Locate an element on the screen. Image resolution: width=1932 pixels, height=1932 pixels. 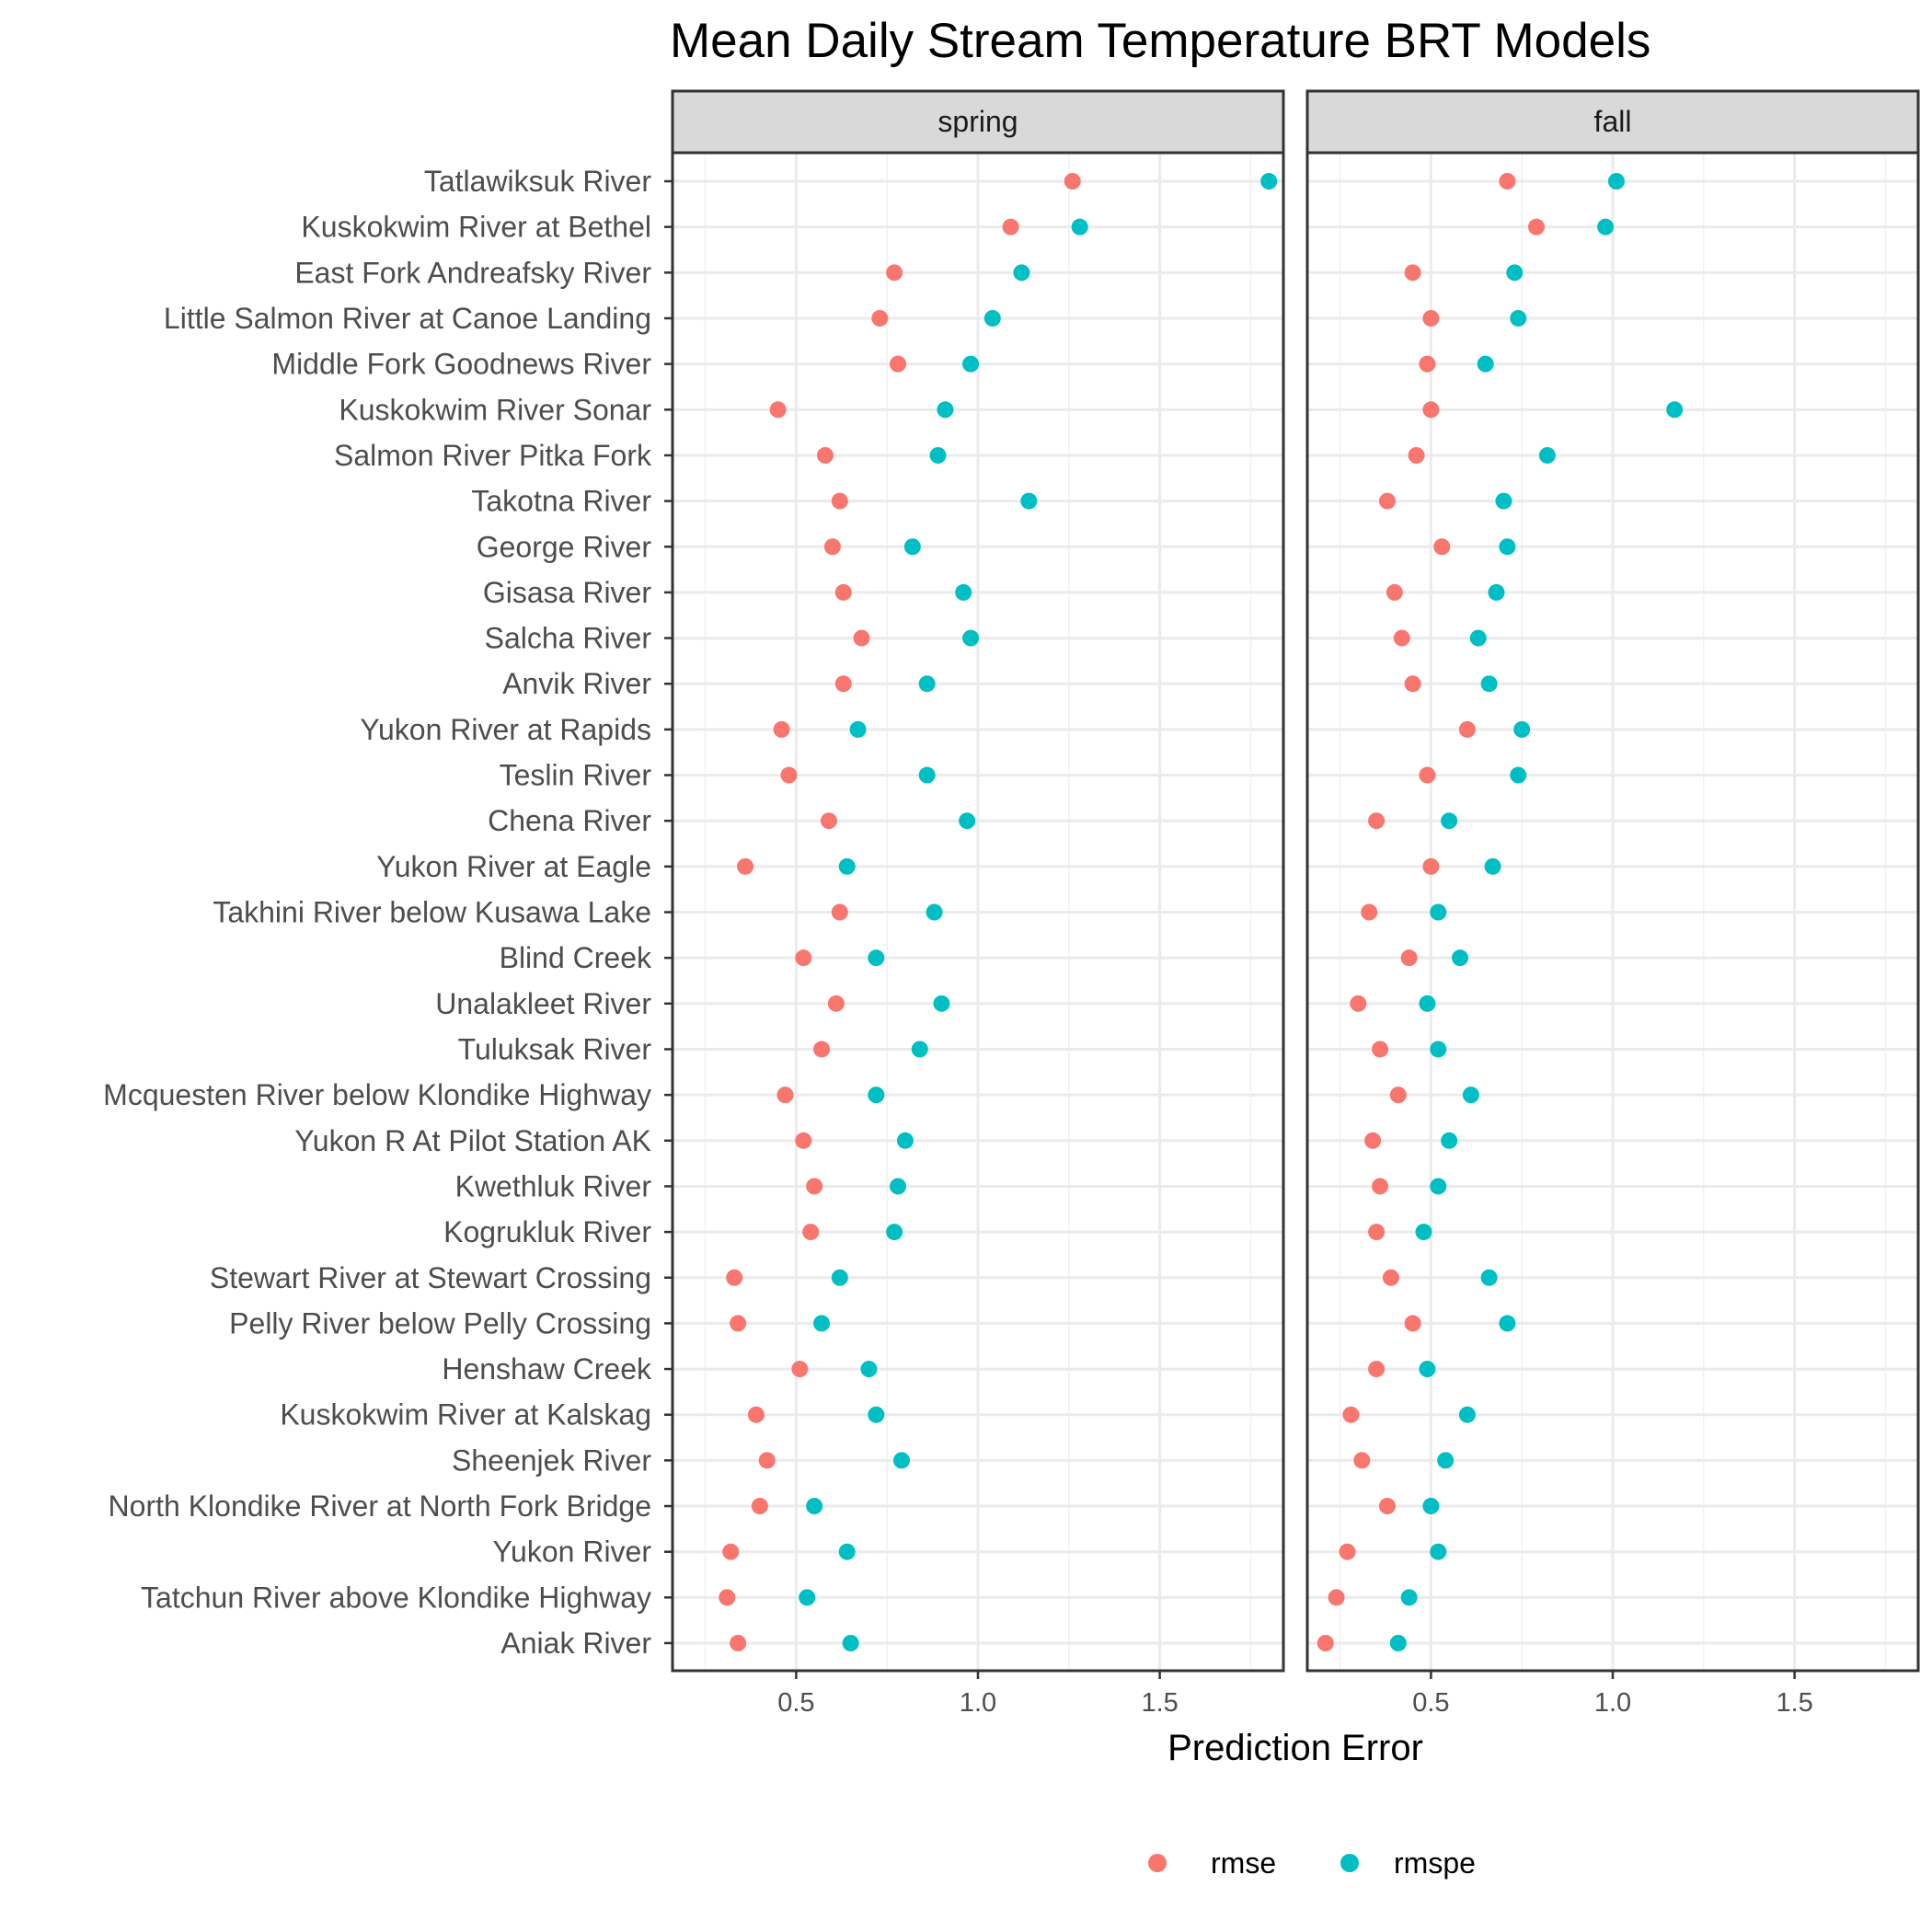
y-label-tatchun-river-above-klondike-highway: Tatchun River above Klondike Highway is located at coordinates (396, 1597).